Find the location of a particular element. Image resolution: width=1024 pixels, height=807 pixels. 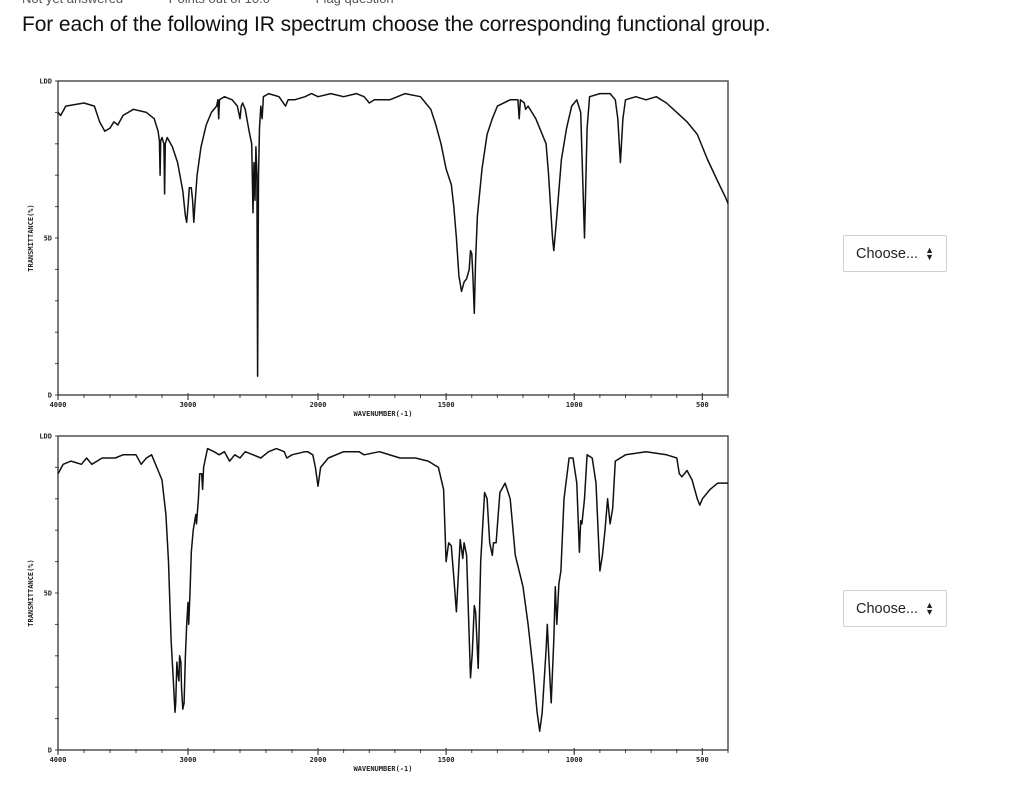

functional-group-select-1: Choose... ▲ ▼ is located at coordinates (895, 253).